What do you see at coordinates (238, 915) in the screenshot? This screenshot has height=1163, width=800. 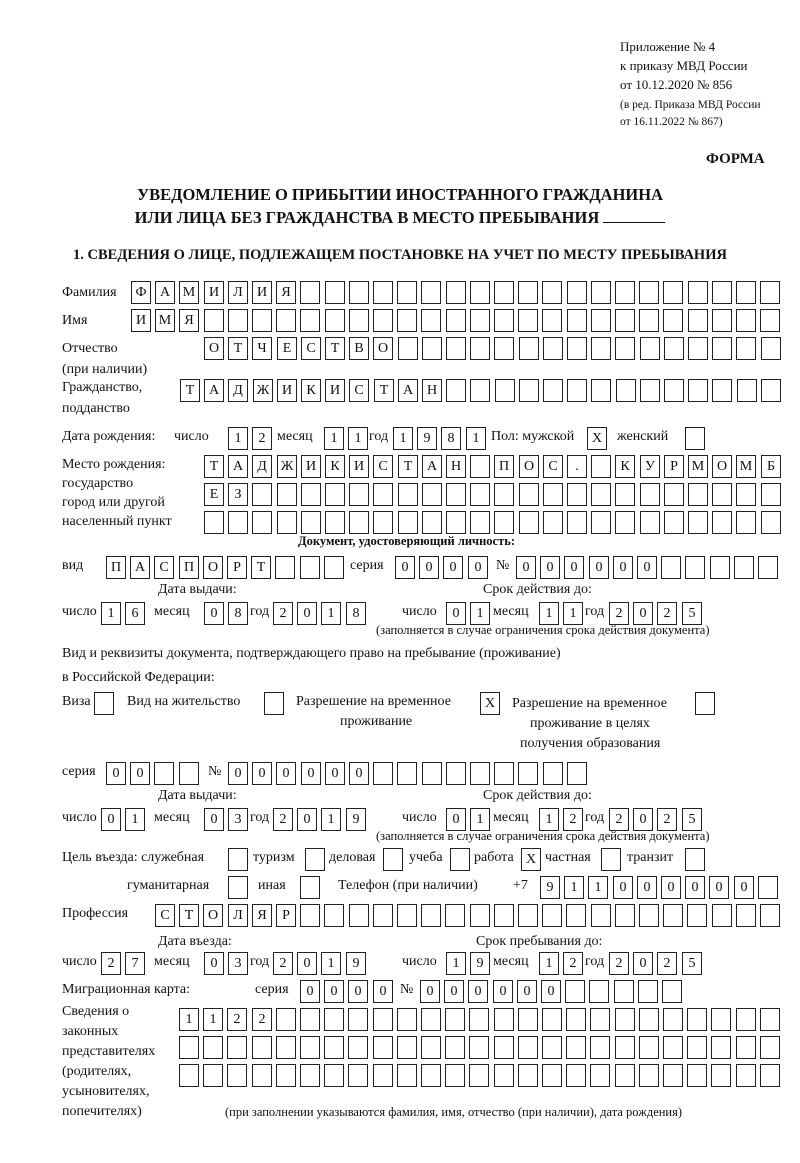 I see `char-cell: Л` at bounding box center [238, 915].